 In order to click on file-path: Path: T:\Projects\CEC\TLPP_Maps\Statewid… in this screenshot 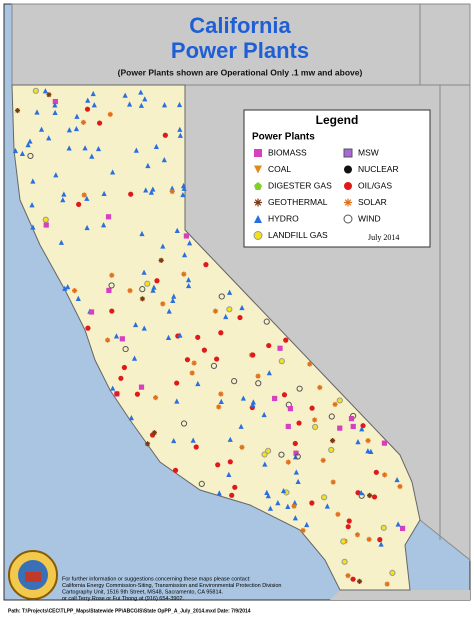, I will do `click(129, 611)`.